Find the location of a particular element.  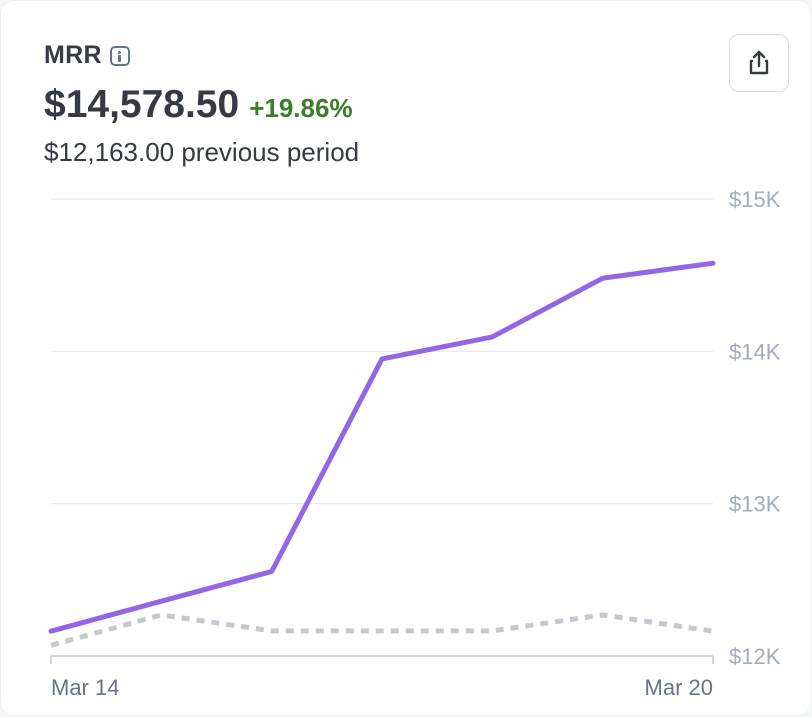

y-tick-label: $13K is located at coordinates (755, 504).